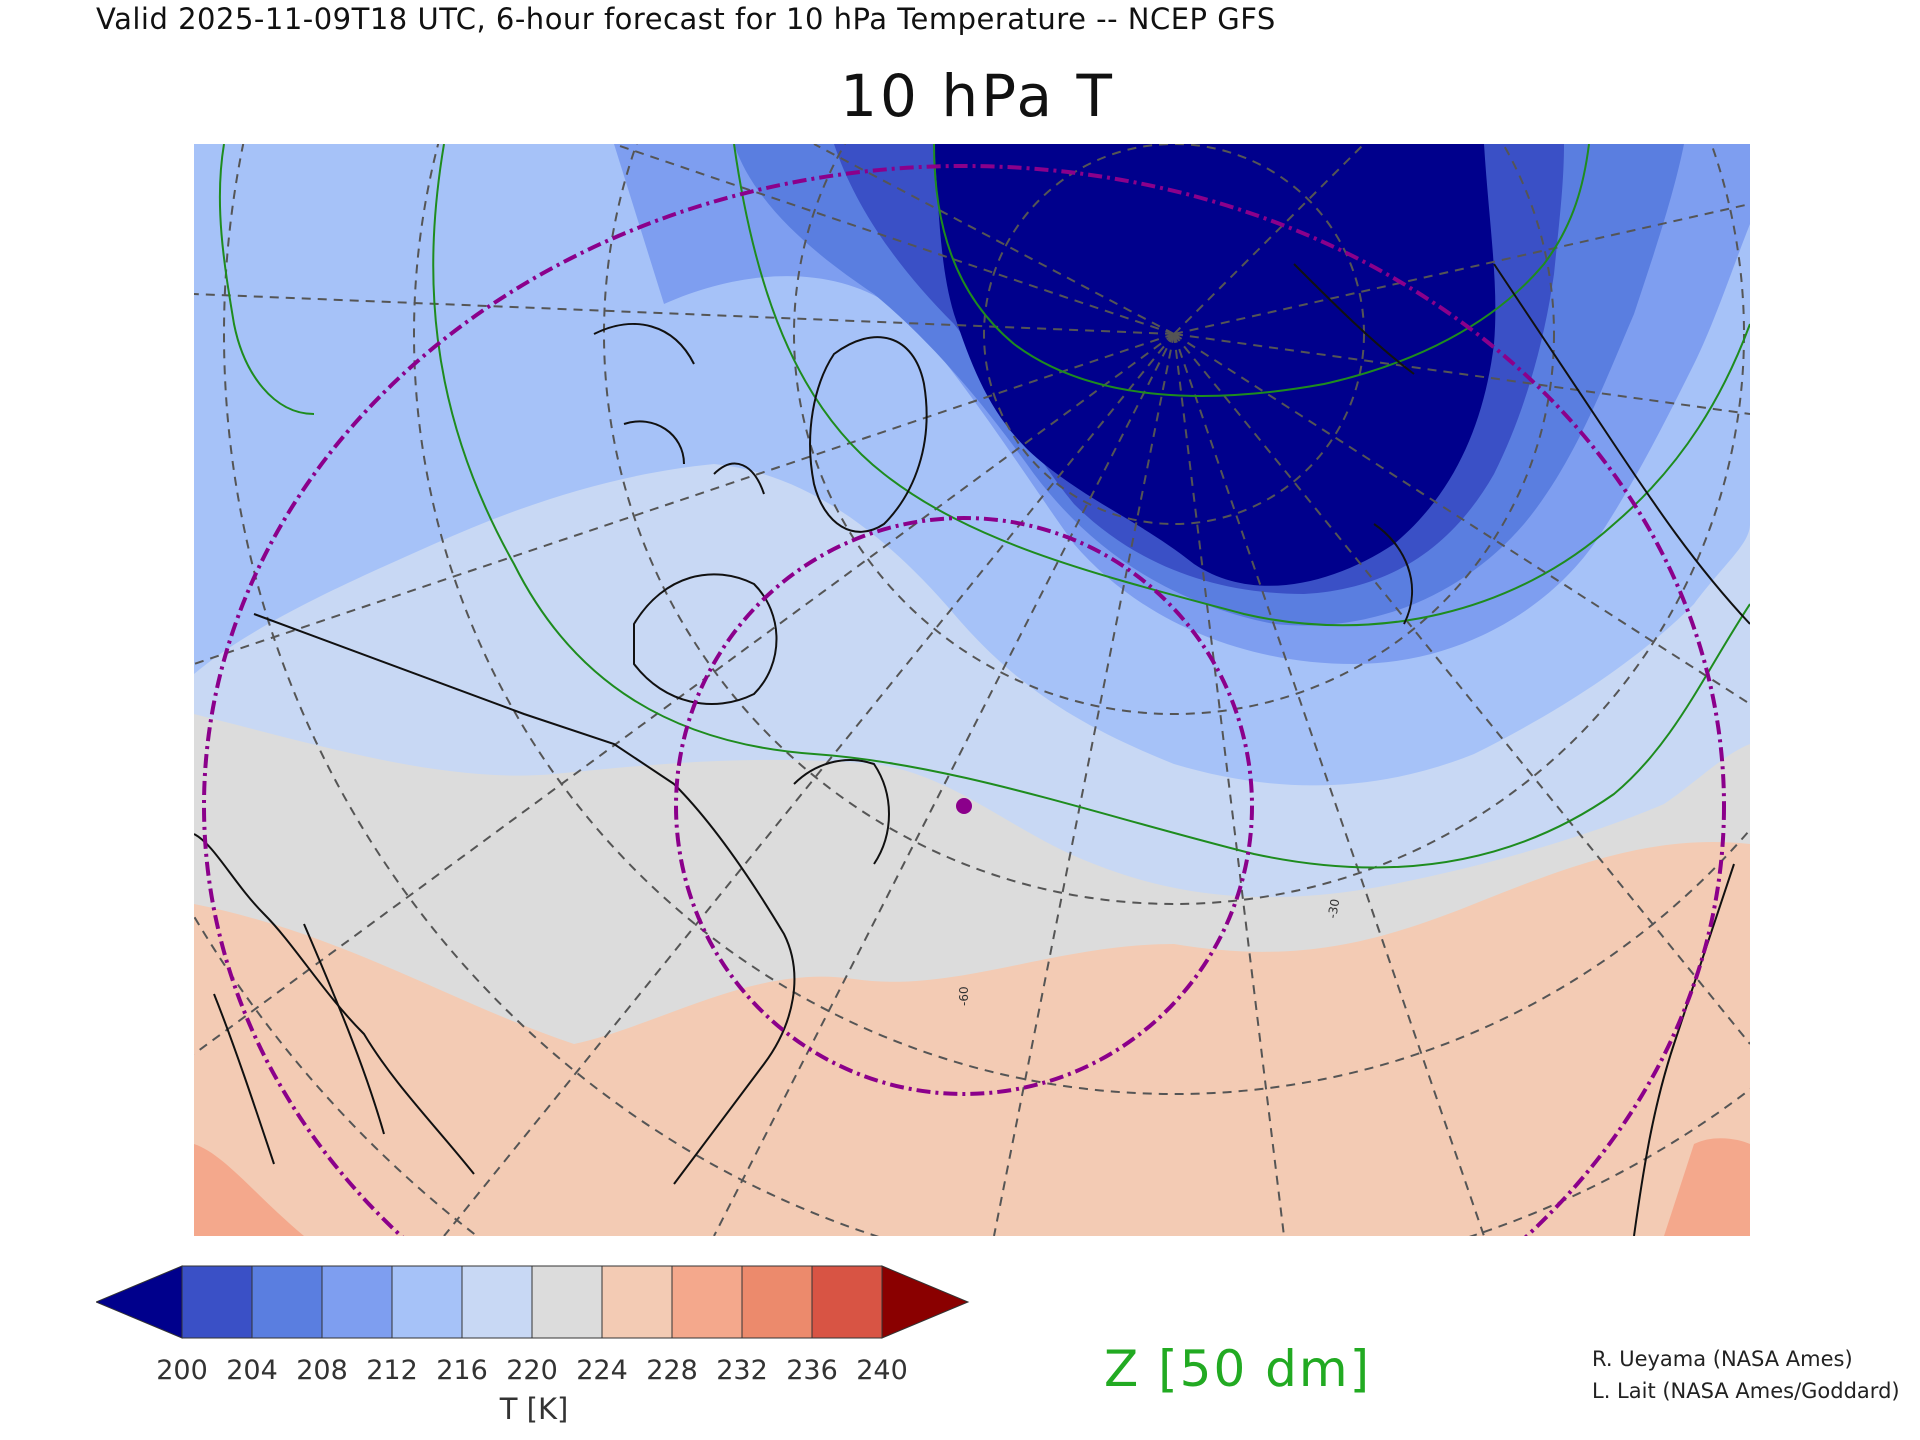 The width and height of the screenshot is (1920, 1440). What do you see at coordinates (464, 699) in the screenshot?
I see `us-canada-border` at bounding box center [464, 699].